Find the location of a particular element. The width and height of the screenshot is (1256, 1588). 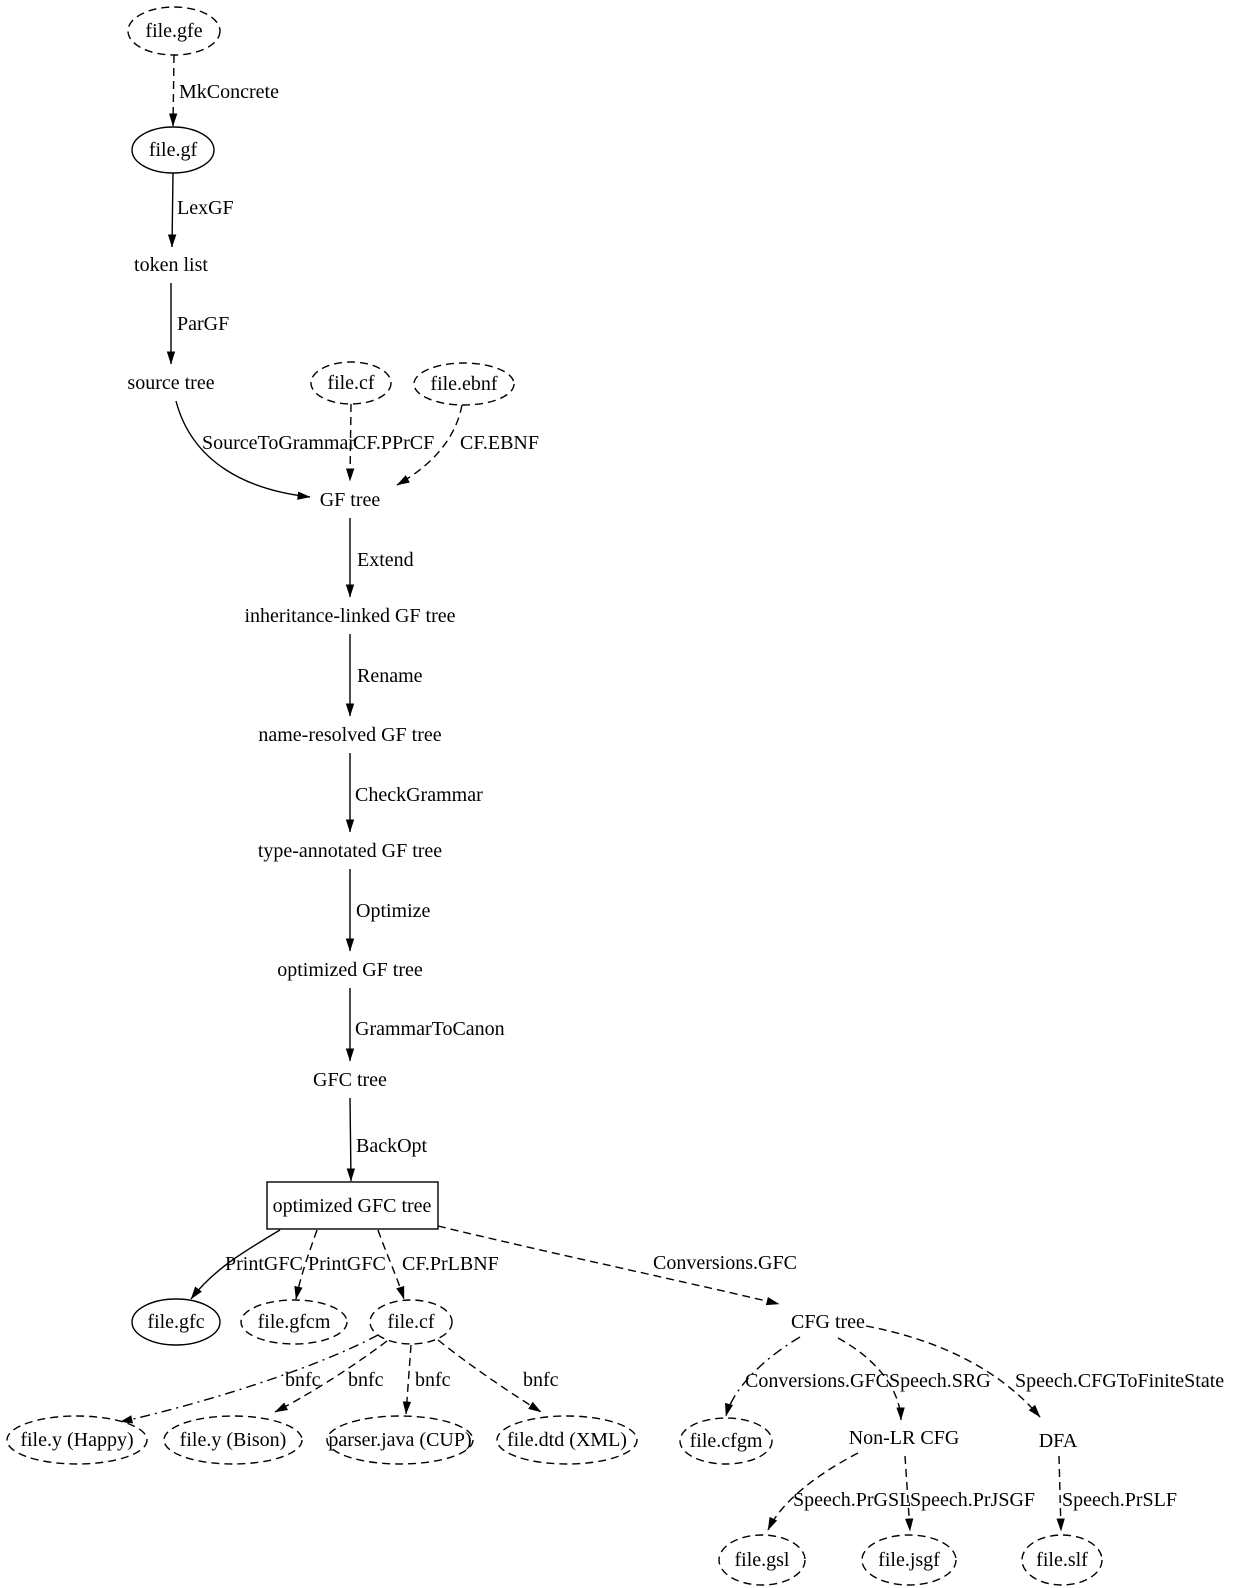

file-gfcm-ellipse is located at coordinates (294, 1322).